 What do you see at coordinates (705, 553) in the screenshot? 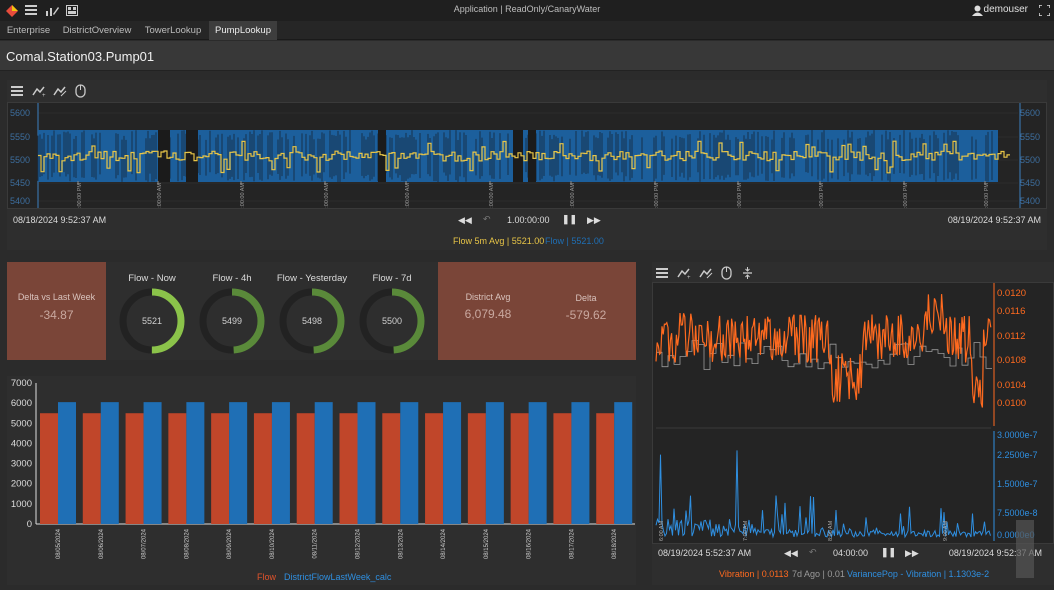
I see `right-trend-start-time: 08/19/2024 5:52:37 AM` at bounding box center [705, 553].